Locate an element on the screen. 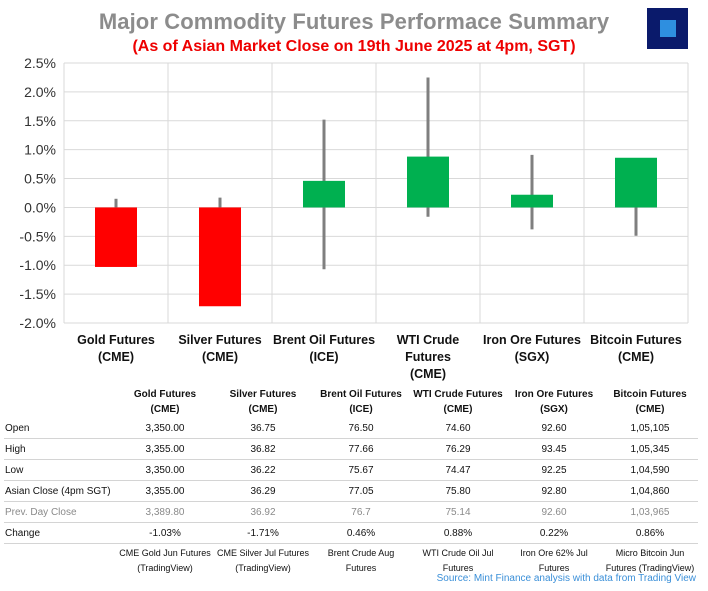  table-cell: 75.14 is located at coordinates (458, 512).